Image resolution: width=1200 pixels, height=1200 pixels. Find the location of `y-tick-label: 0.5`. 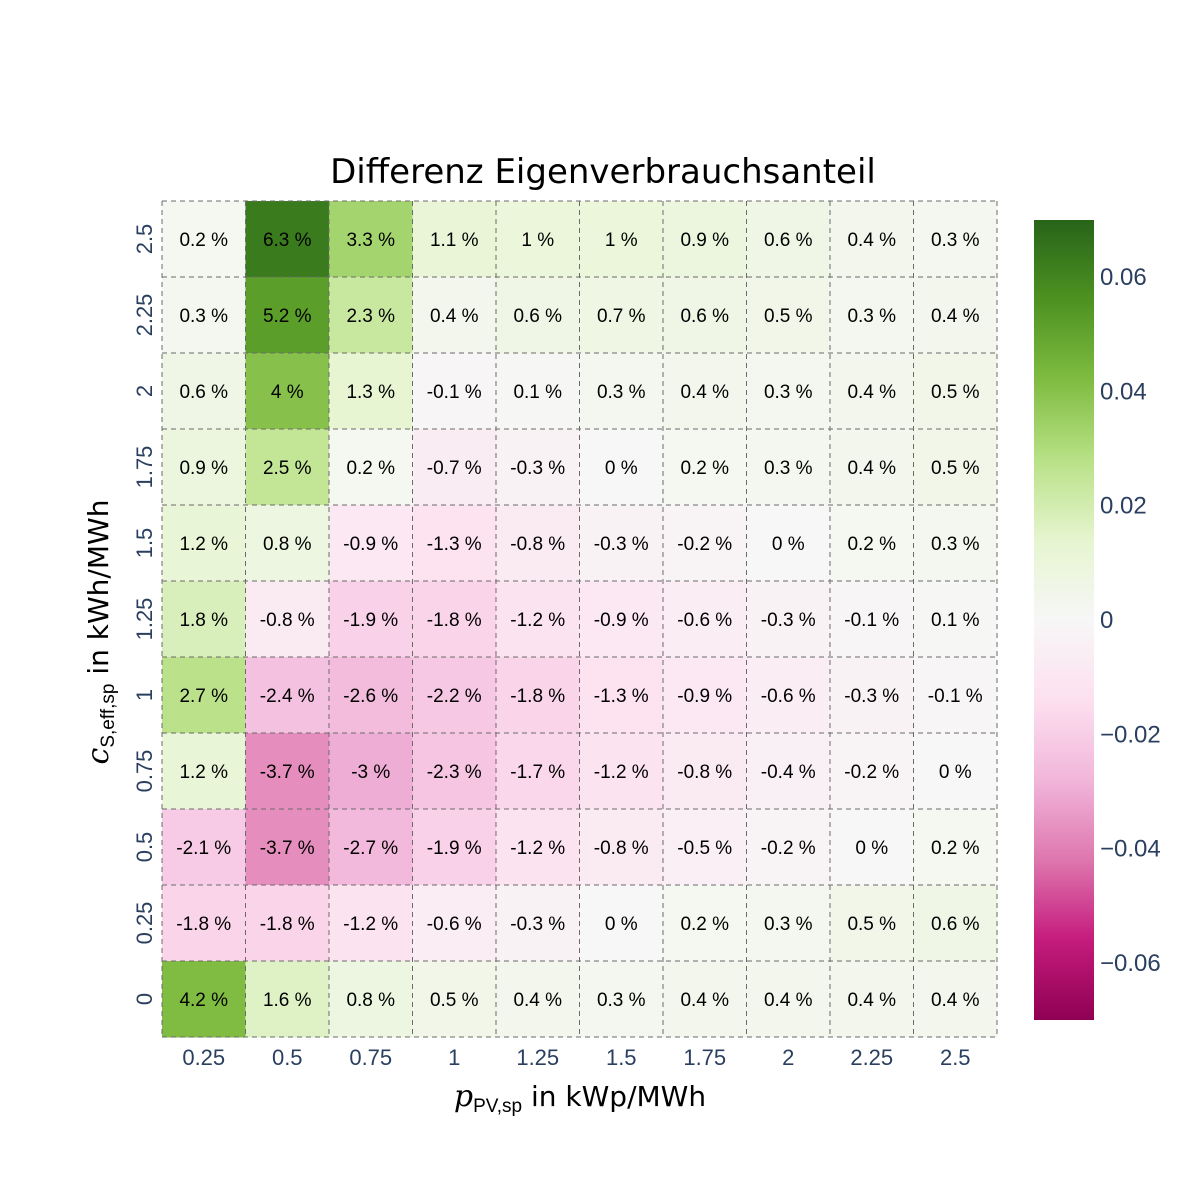

y-tick-label: 0.5 is located at coordinates (144, 847).